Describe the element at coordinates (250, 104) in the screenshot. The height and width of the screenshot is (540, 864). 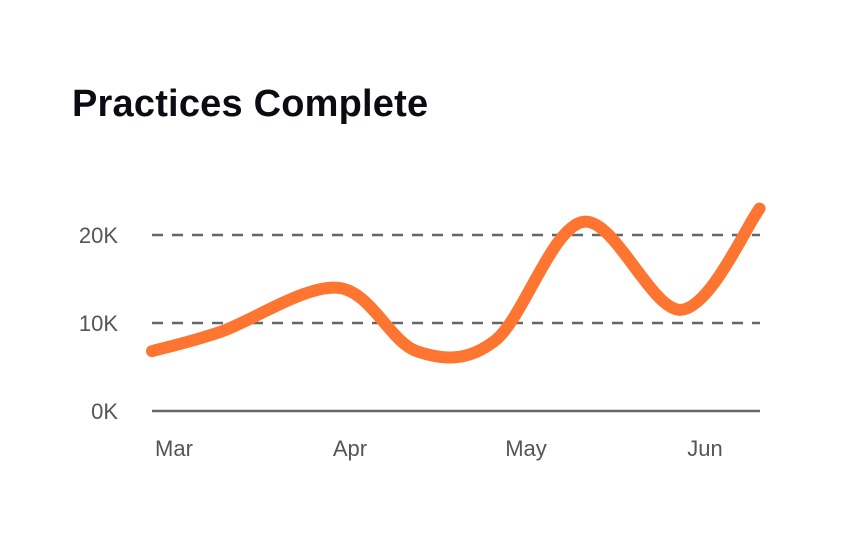
I see `chart-title: Practices Complete` at that location.